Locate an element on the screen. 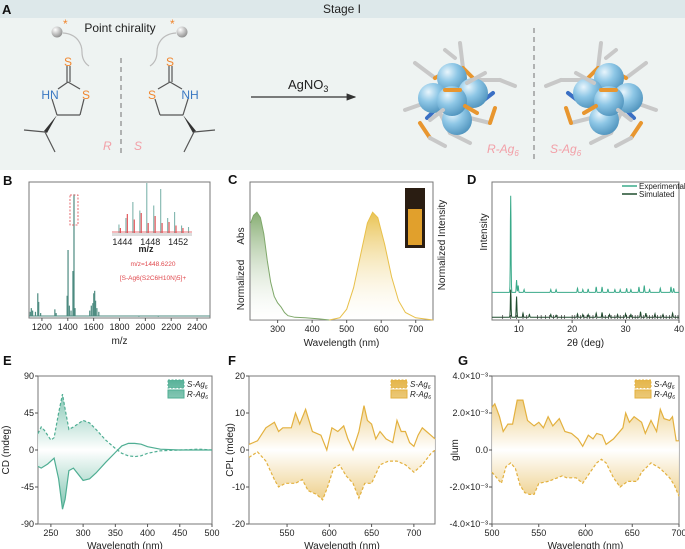  inset-x-tick-label: 1452 is located at coordinates (178, 242).